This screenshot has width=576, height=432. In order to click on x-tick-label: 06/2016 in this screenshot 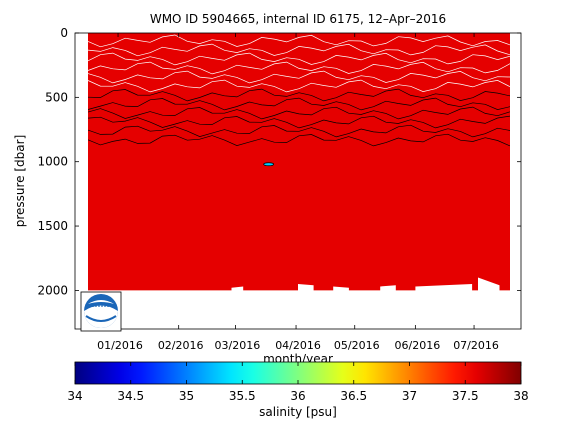, I will do `click(418, 345)`.